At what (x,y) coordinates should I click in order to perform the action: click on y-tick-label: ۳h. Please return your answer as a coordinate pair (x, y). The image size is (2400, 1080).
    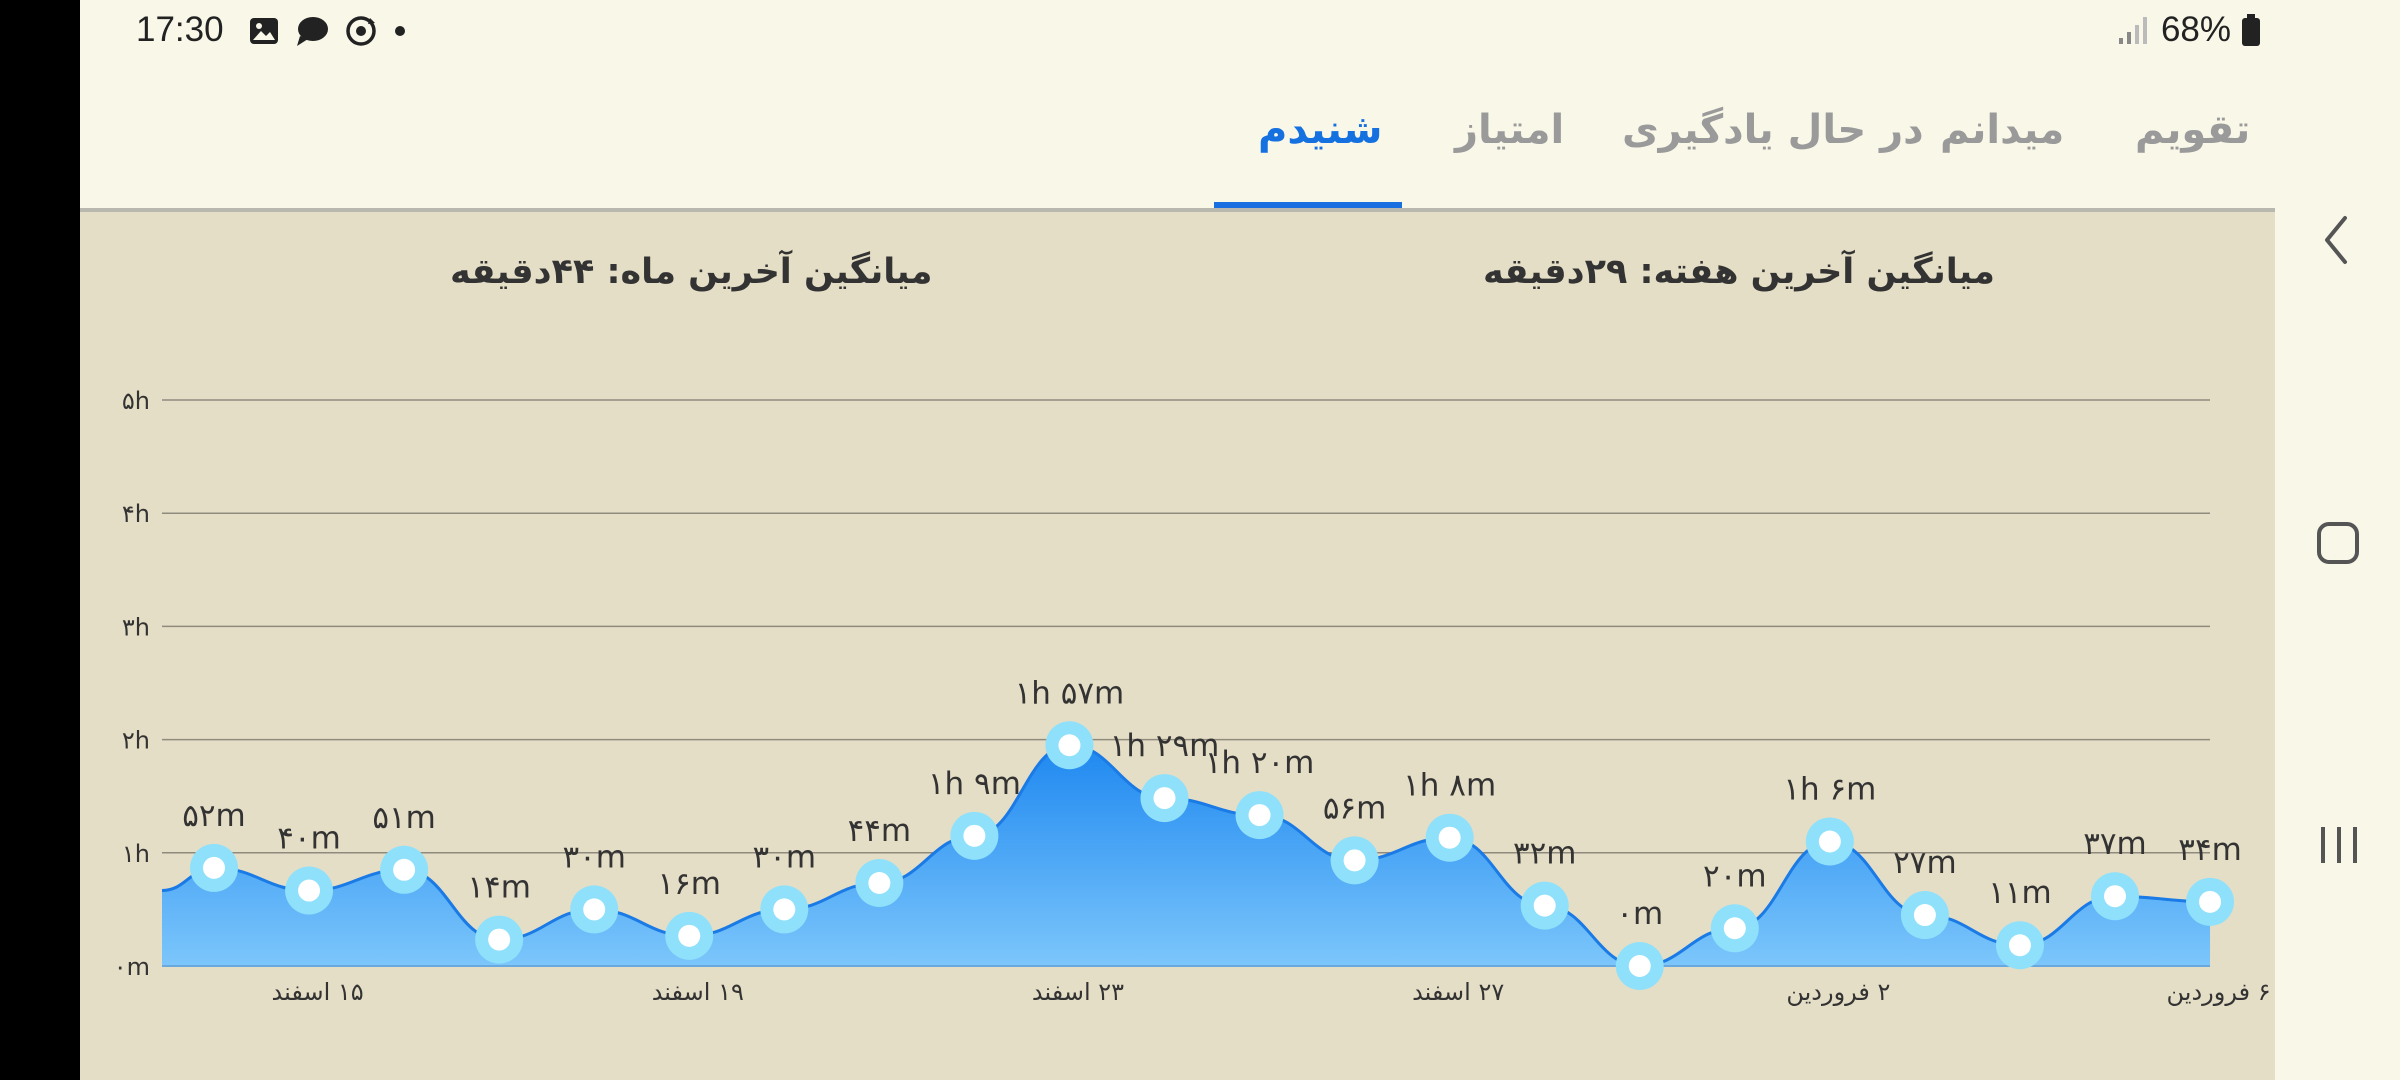
    Looking at the image, I should click on (136, 627).